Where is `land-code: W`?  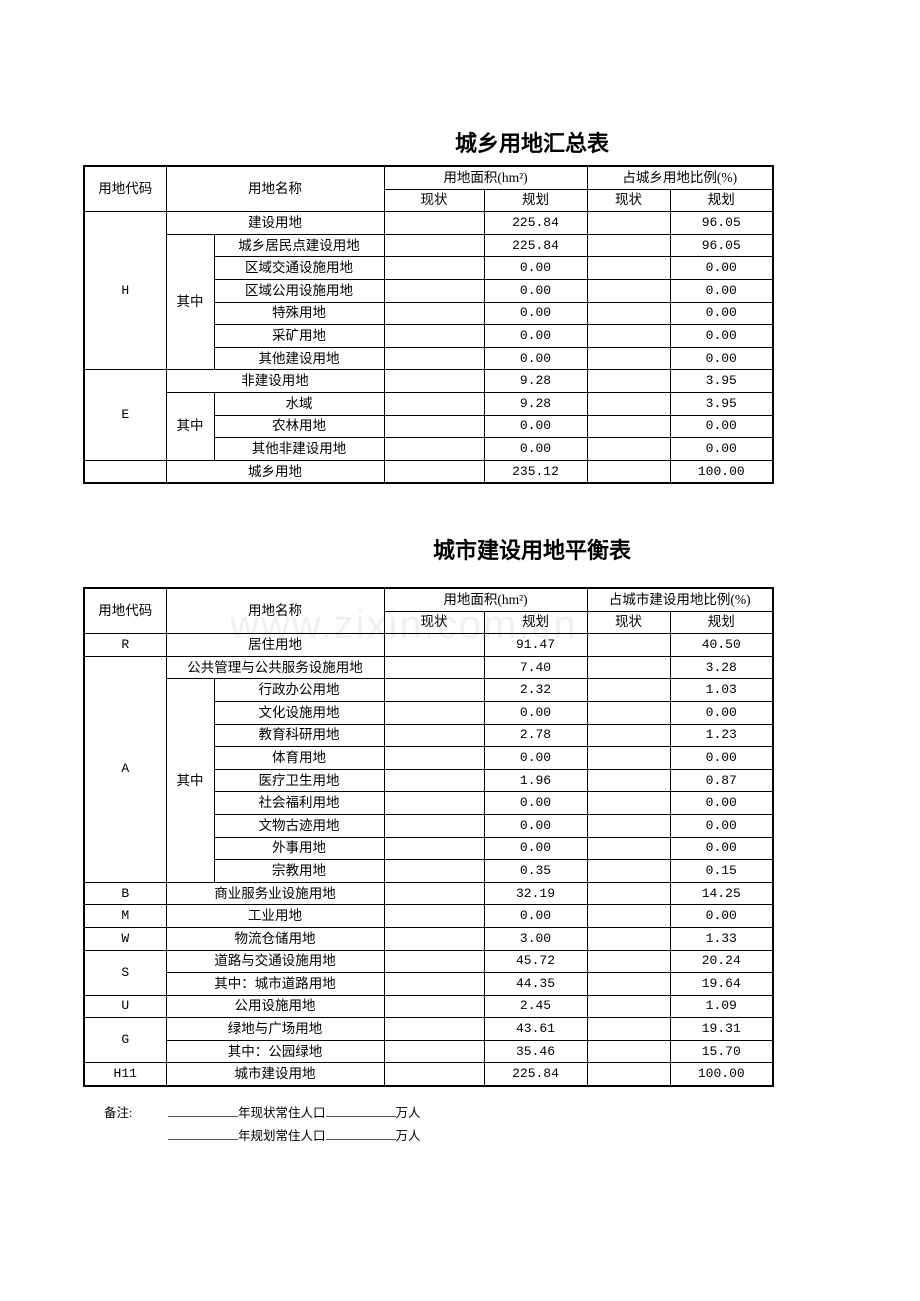 land-code: W is located at coordinates (125, 938).